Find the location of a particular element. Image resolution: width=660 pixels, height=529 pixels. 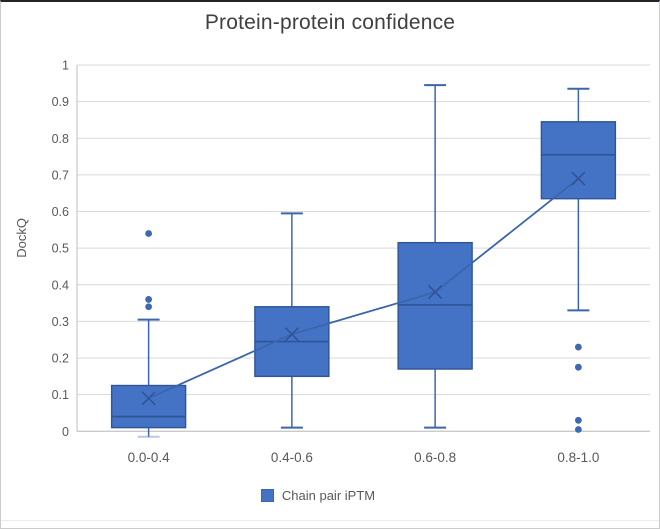

y-tick-label: 0.4 is located at coordinates (60, 285).